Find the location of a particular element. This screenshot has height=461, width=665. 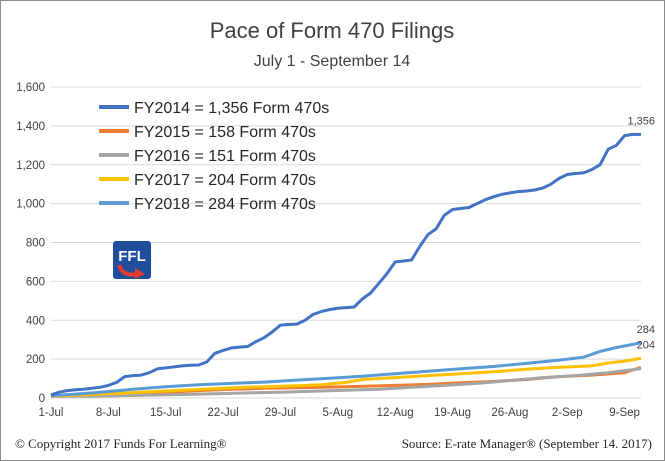

y-tick-label: 0 is located at coordinates (42, 399).